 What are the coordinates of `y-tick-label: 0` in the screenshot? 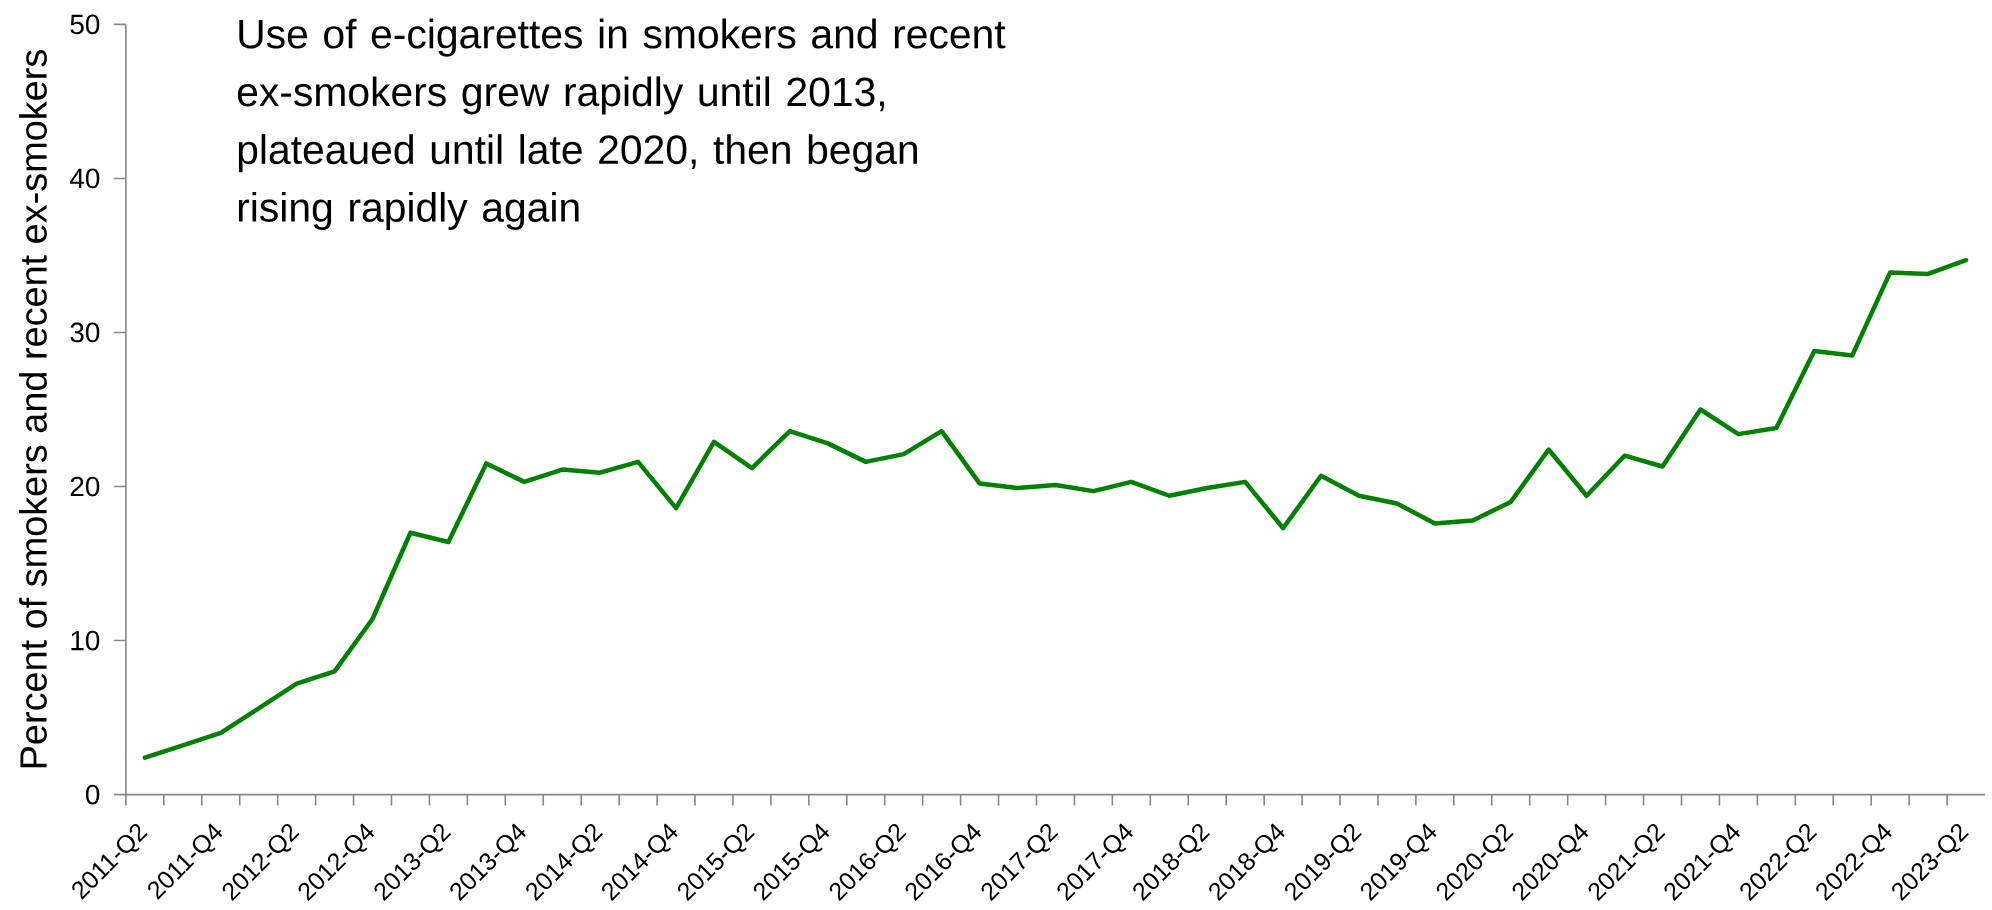 It's located at (92, 794).